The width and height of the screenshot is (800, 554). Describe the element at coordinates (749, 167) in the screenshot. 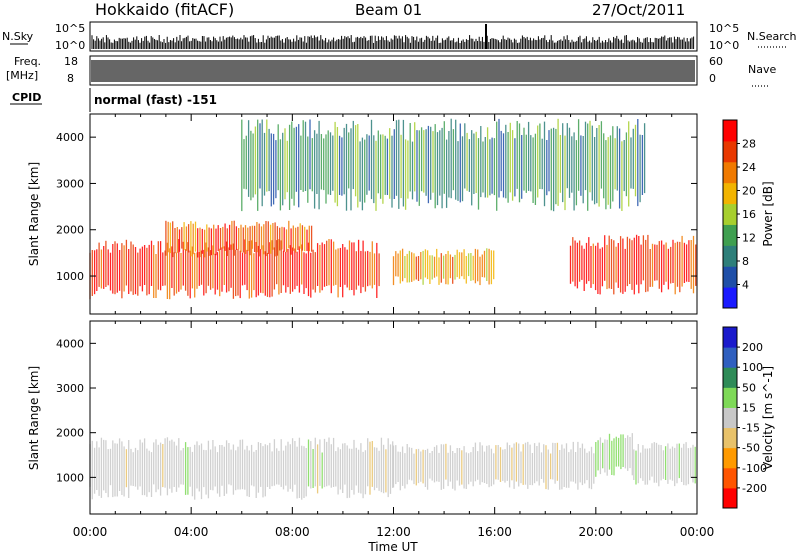

I see `colorbar-tick-label: 24` at that location.